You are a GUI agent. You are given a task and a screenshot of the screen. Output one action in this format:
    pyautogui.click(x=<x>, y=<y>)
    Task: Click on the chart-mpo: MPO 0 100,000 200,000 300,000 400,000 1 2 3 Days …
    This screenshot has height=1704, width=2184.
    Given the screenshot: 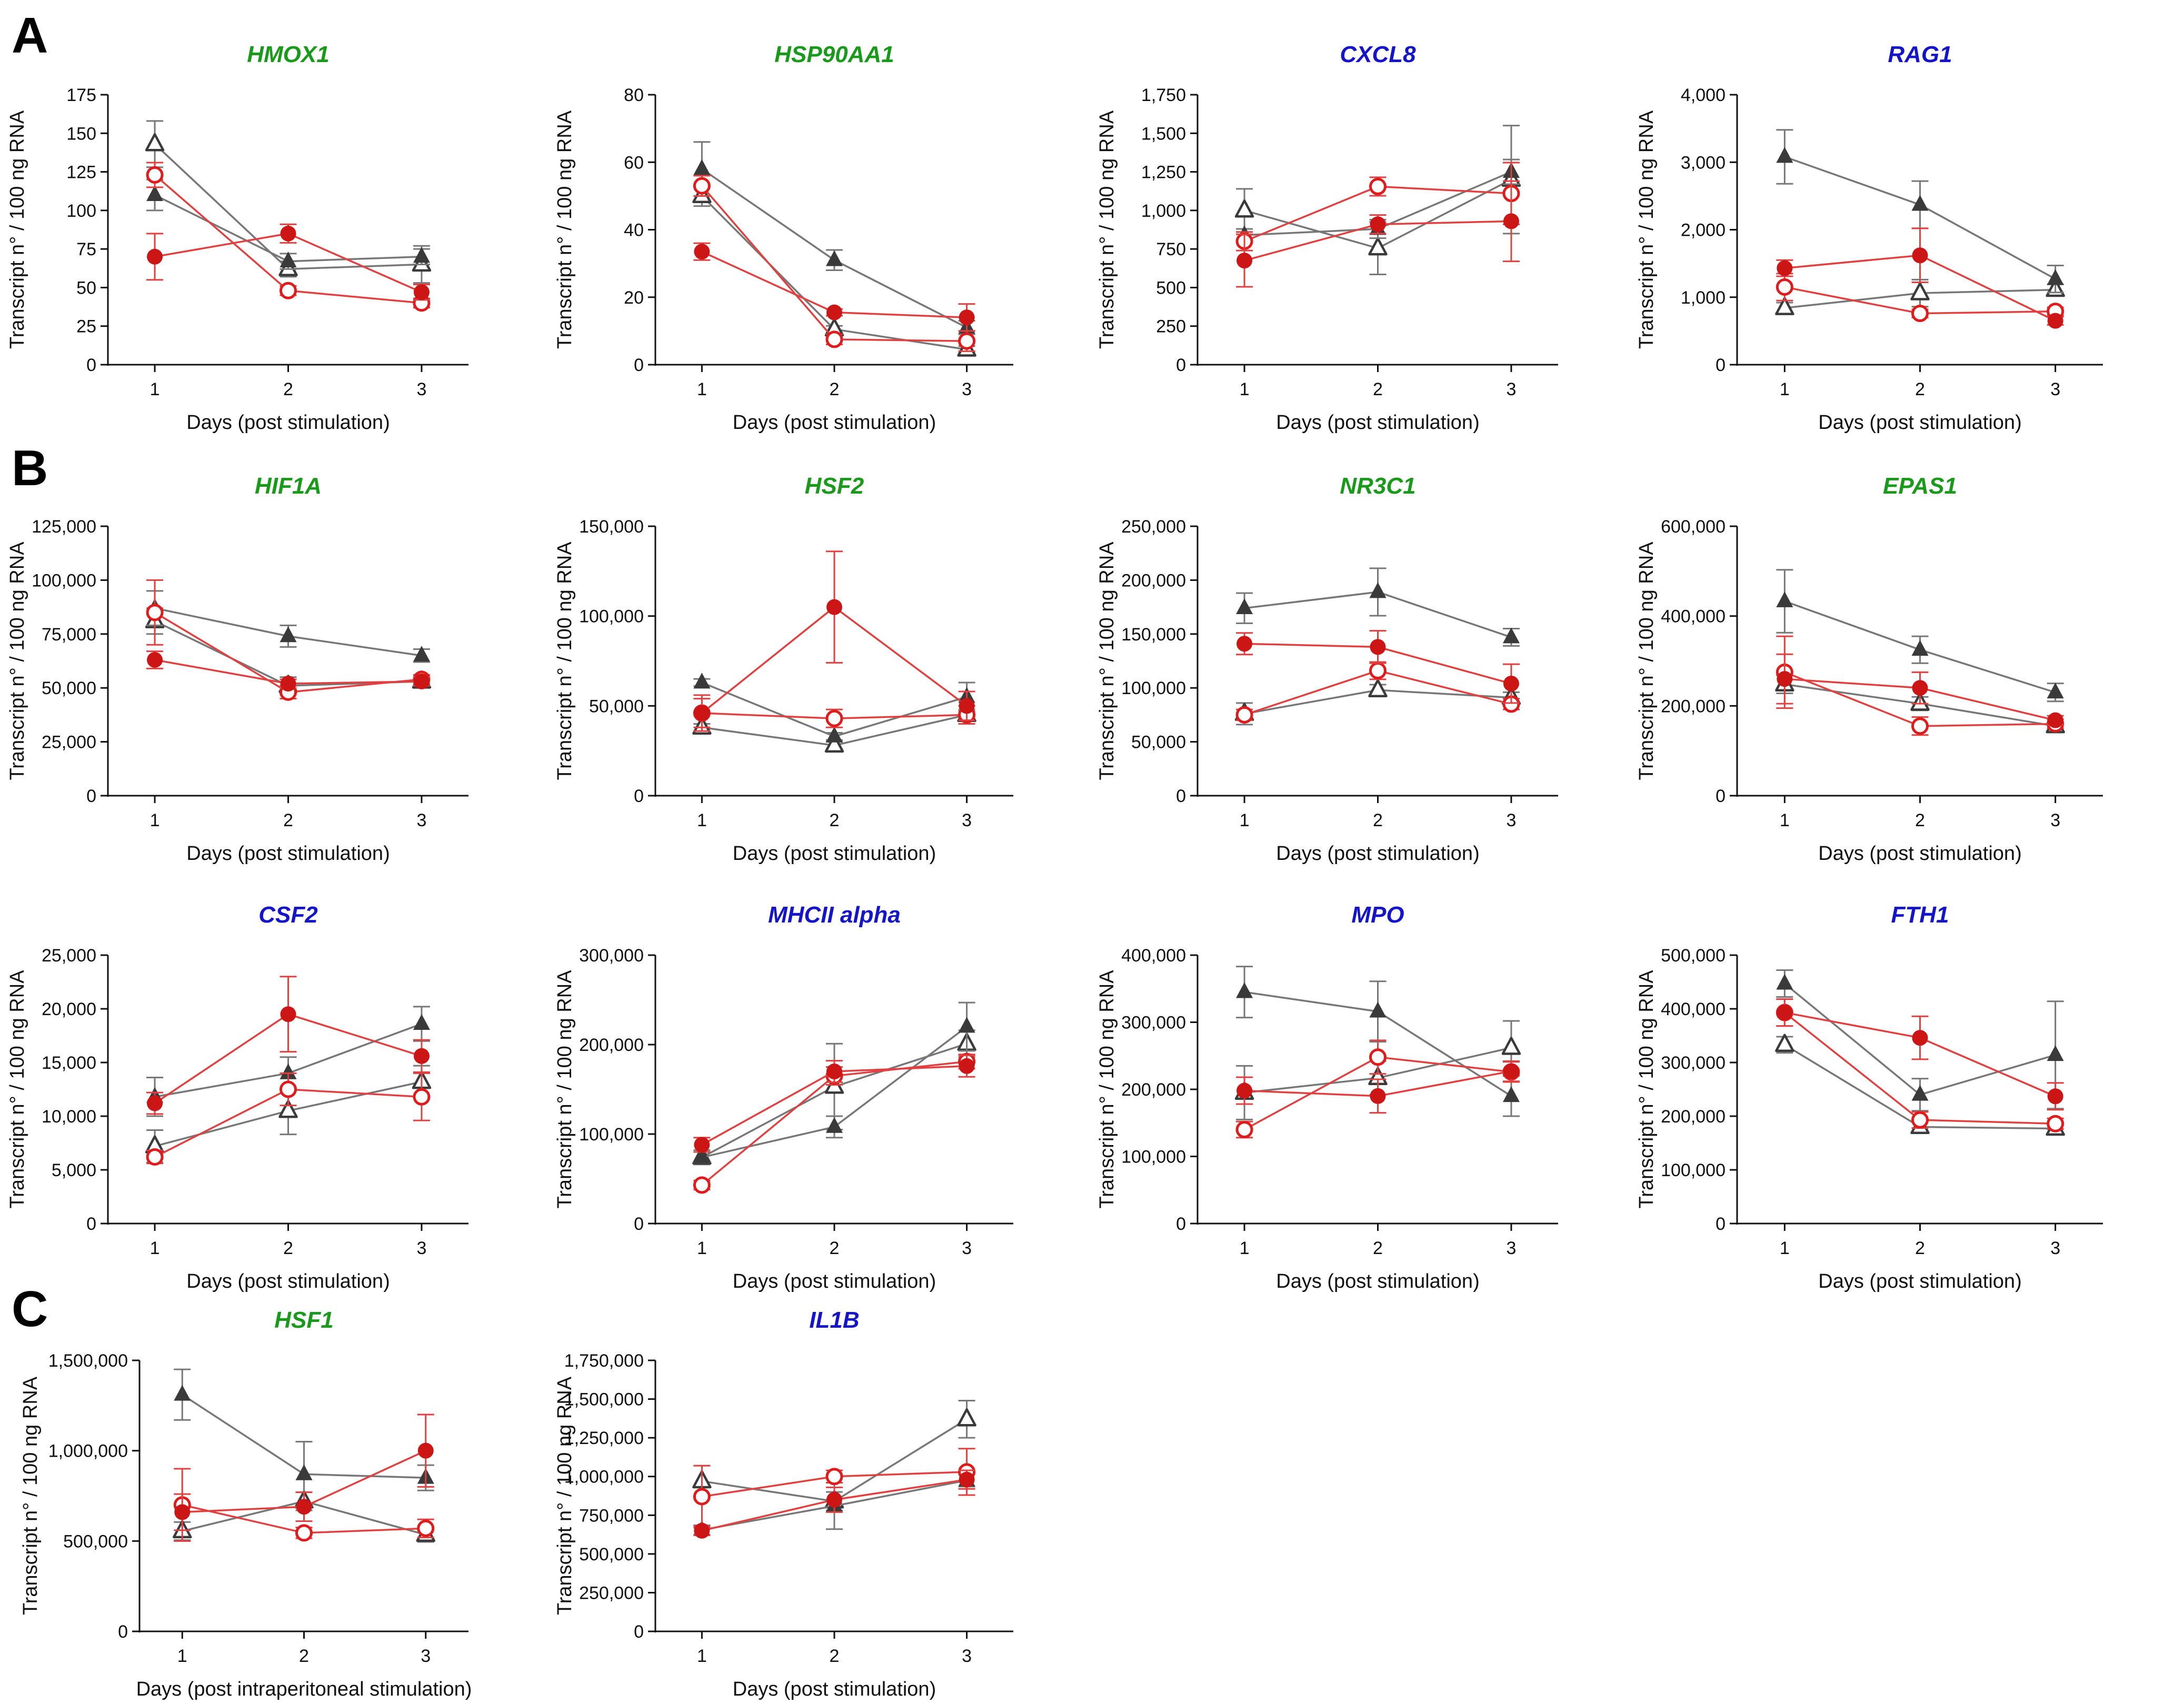 What is the action you would take?
    pyautogui.click(x=1327, y=1097)
    